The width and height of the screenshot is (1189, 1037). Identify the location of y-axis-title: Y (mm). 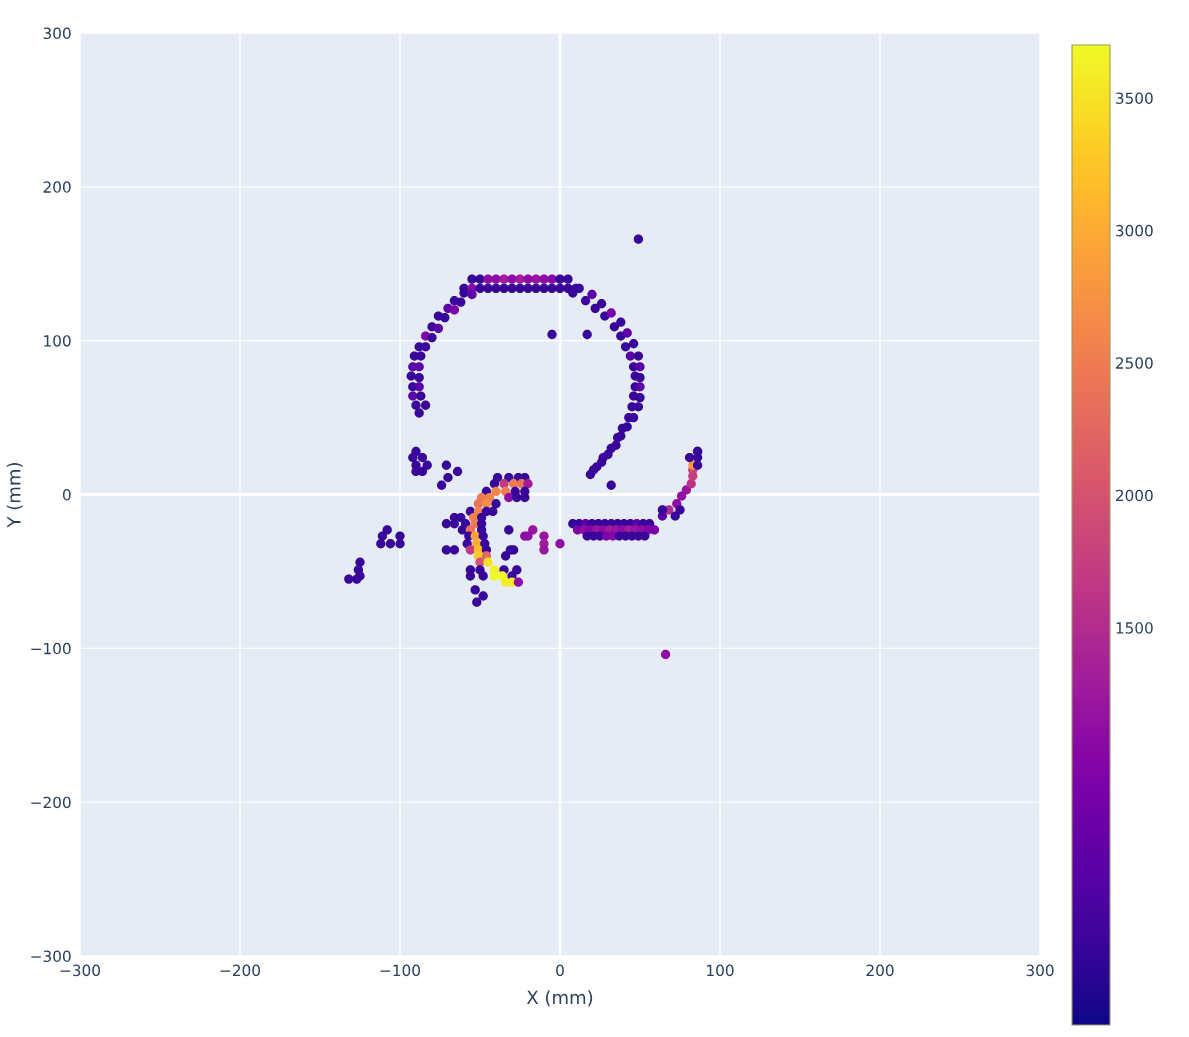
(14, 495).